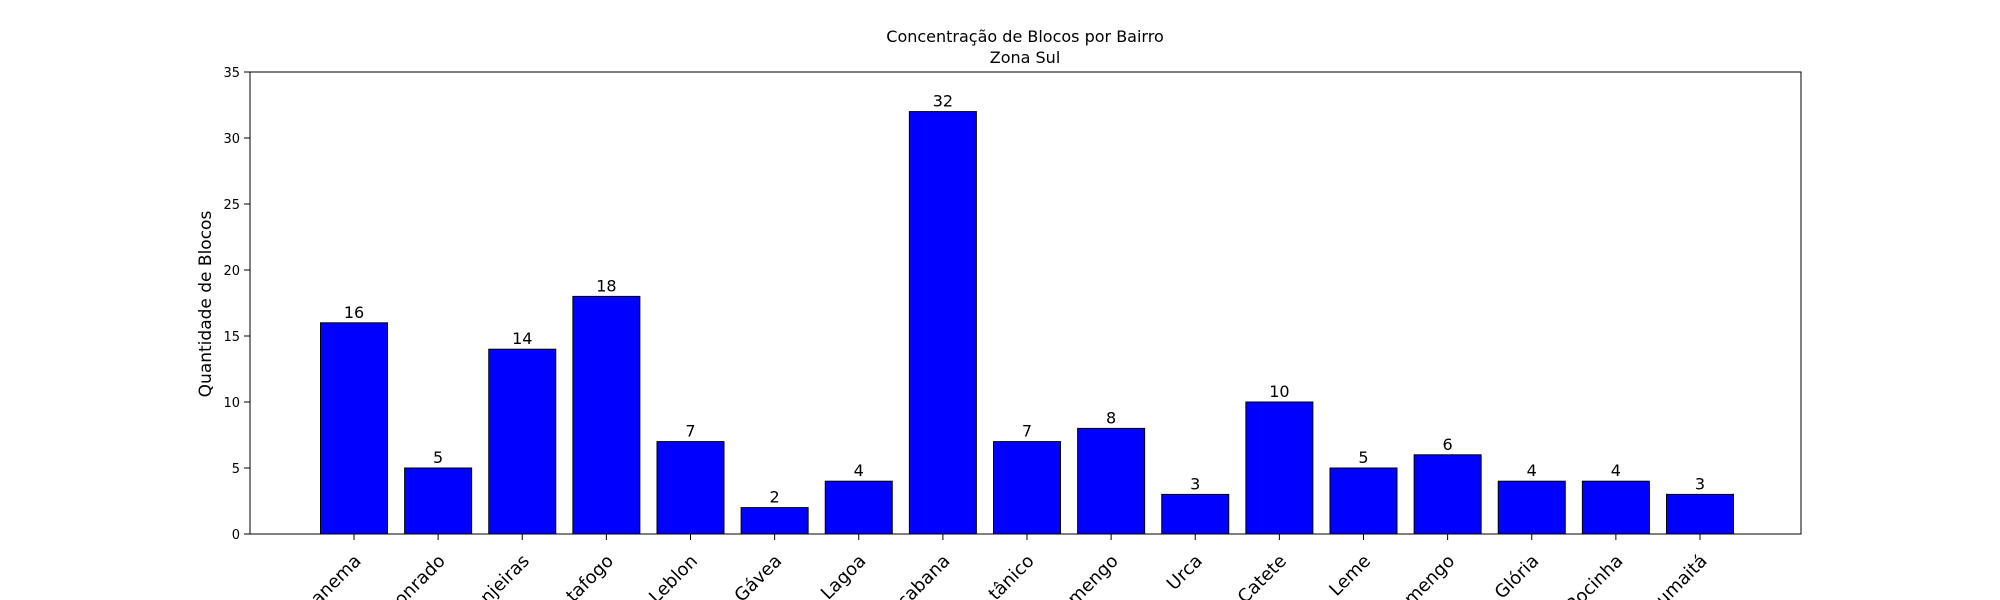 The image size is (2000, 600). I want to click on x-tick-label: Glória, so click(1517, 575).